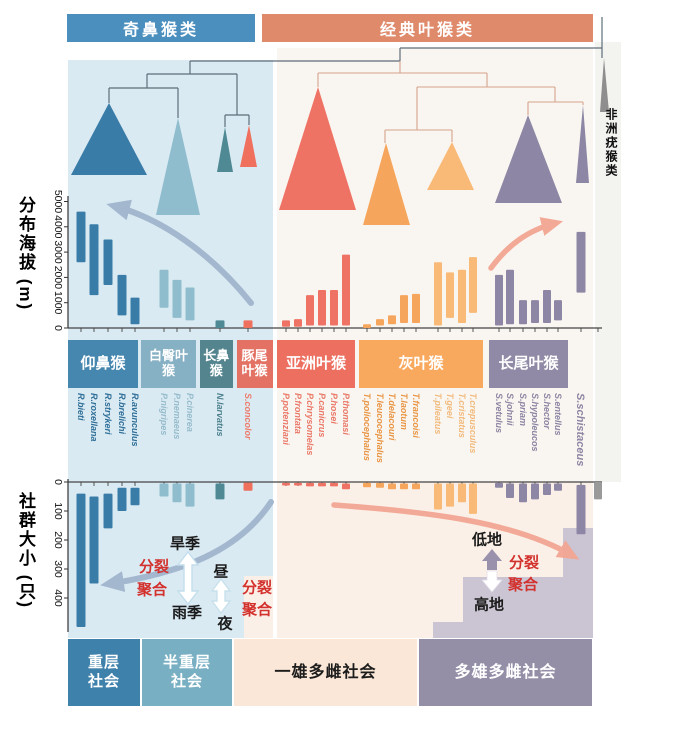 This screenshot has width=700, height=734. What do you see at coordinates (558, 414) in the screenshot?
I see `species-label-S.entellus: S.entellus` at bounding box center [558, 414].